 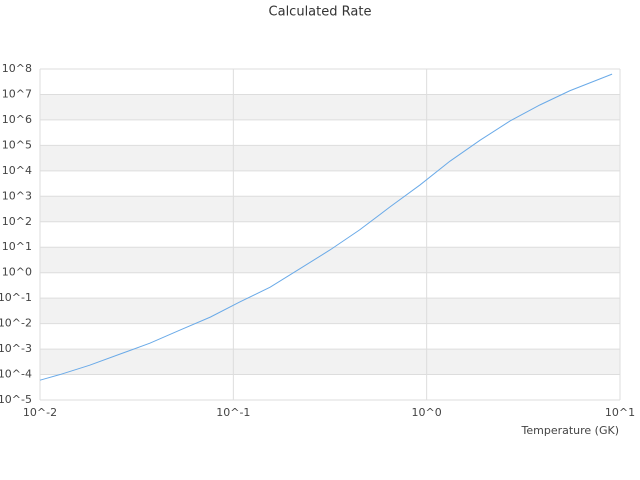 I want to click on y-tick-label: 10^6, so click(x=17, y=119).